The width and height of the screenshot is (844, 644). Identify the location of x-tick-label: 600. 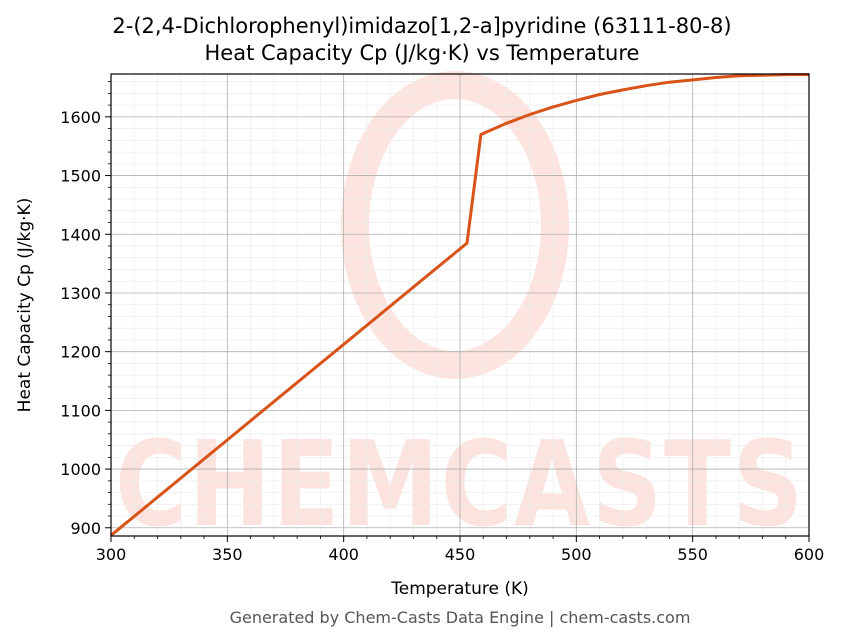
(809, 554).